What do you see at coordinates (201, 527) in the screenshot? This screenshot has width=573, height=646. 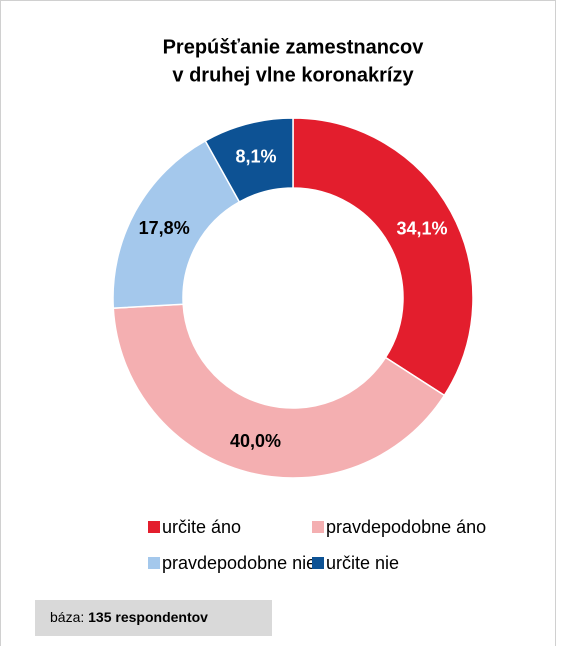 I see `legend-label: určite áno` at bounding box center [201, 527].